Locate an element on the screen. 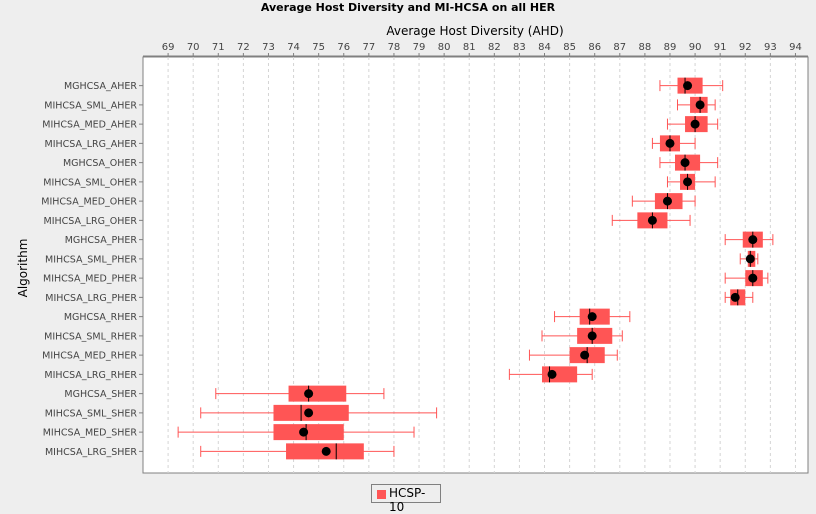  box-mihcsa-lrg-rher is located at coordinates (550, 374).